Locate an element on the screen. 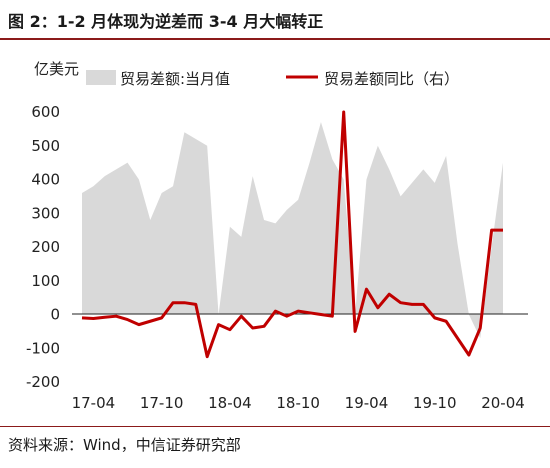  x-tick-label: 17-10 is located at coordinates (162, 403).